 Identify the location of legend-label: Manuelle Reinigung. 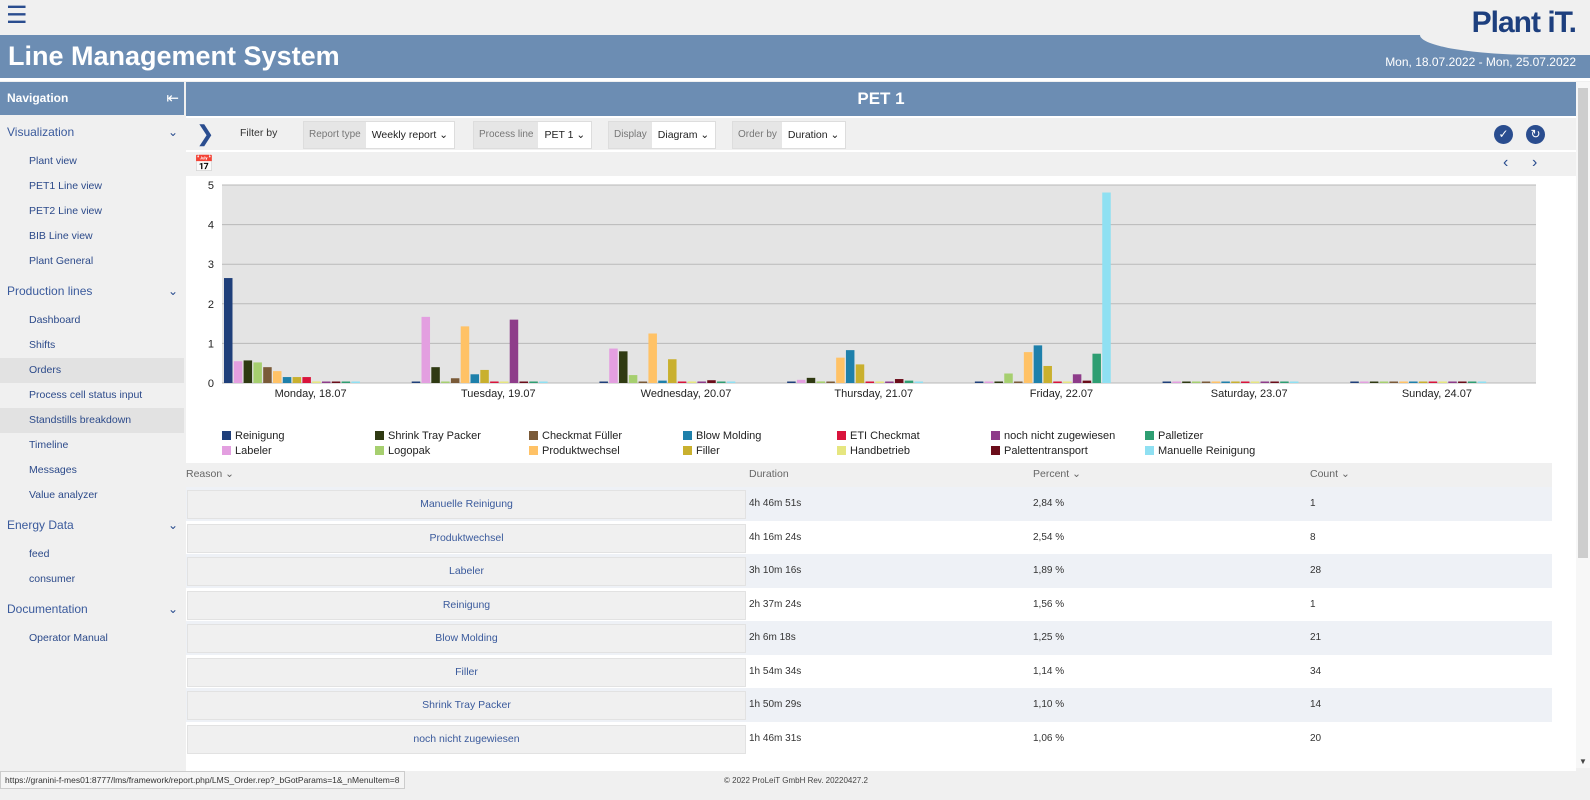
(1207, 451).